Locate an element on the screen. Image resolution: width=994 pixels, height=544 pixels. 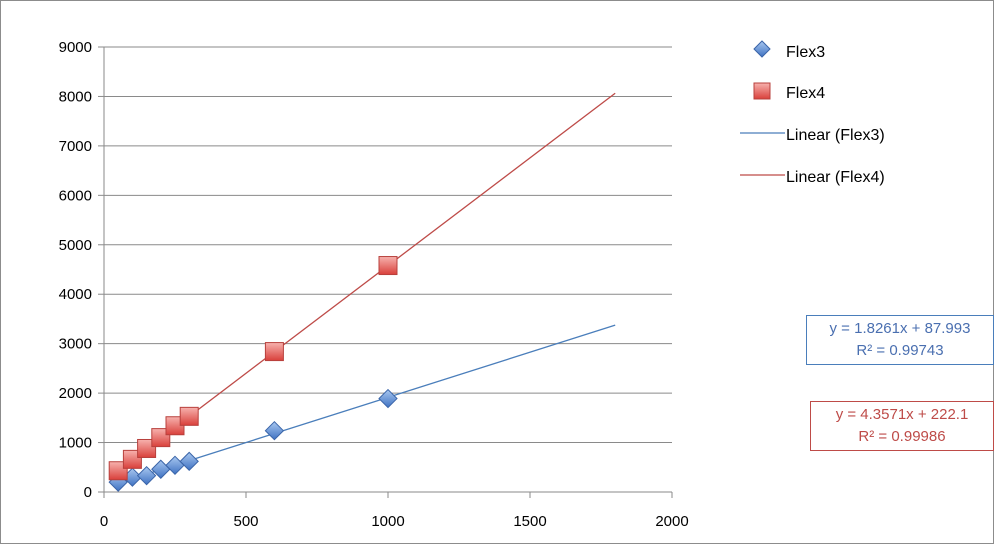
legend-label-flex3: Flex3 is located at coordinates (805, 52).